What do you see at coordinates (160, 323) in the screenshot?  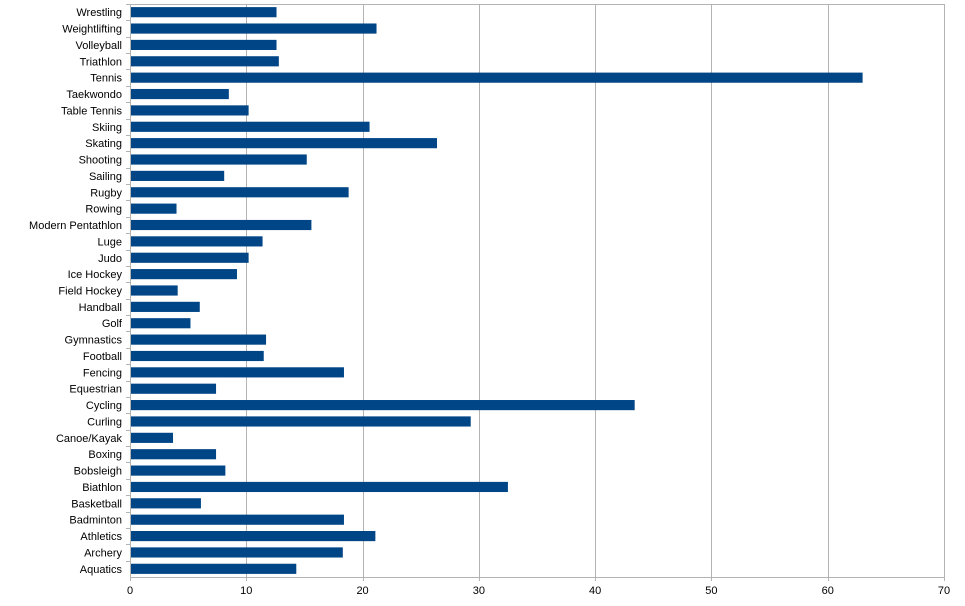 I see `bar-golf` at bounding box center [160, 323].